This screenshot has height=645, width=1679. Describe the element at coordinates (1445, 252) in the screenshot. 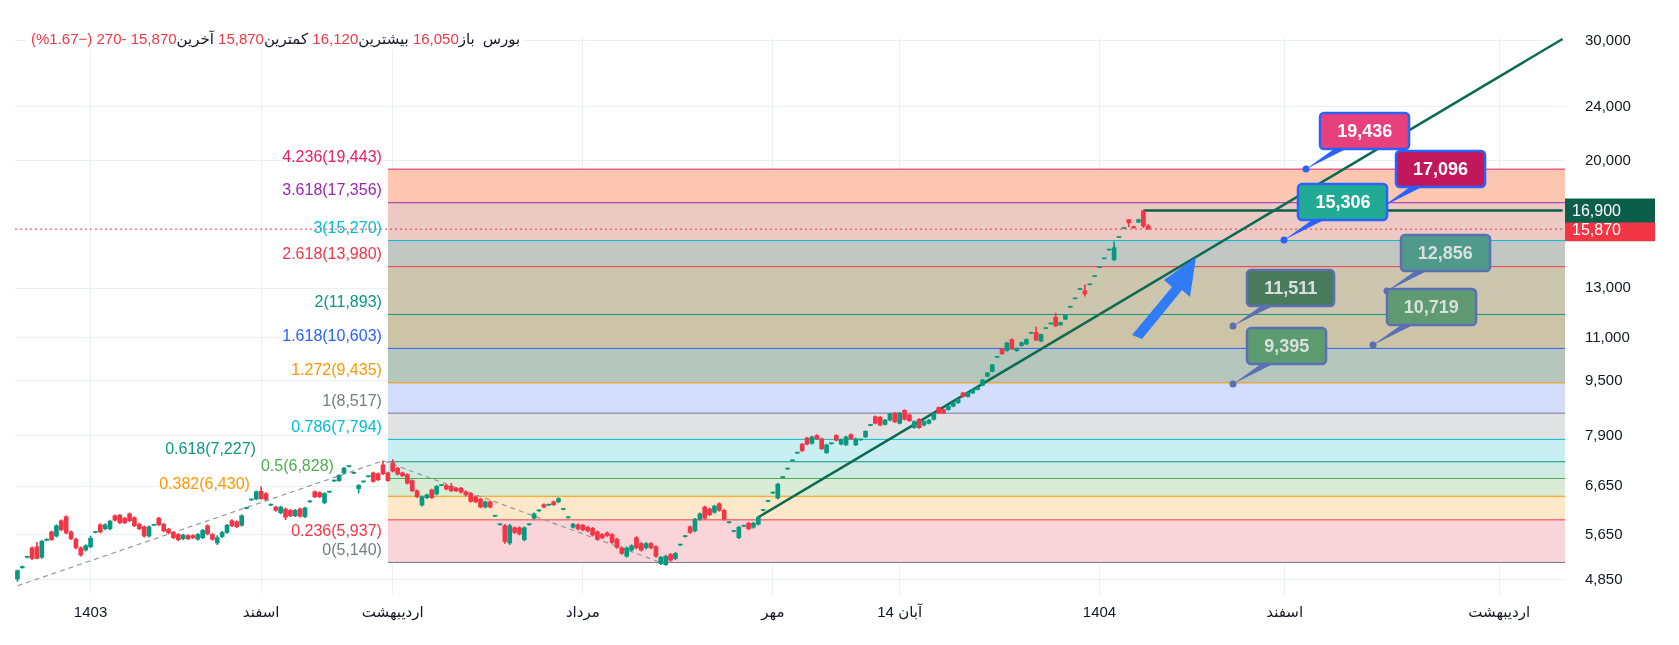

I see `annotation: 12,856` at that location.